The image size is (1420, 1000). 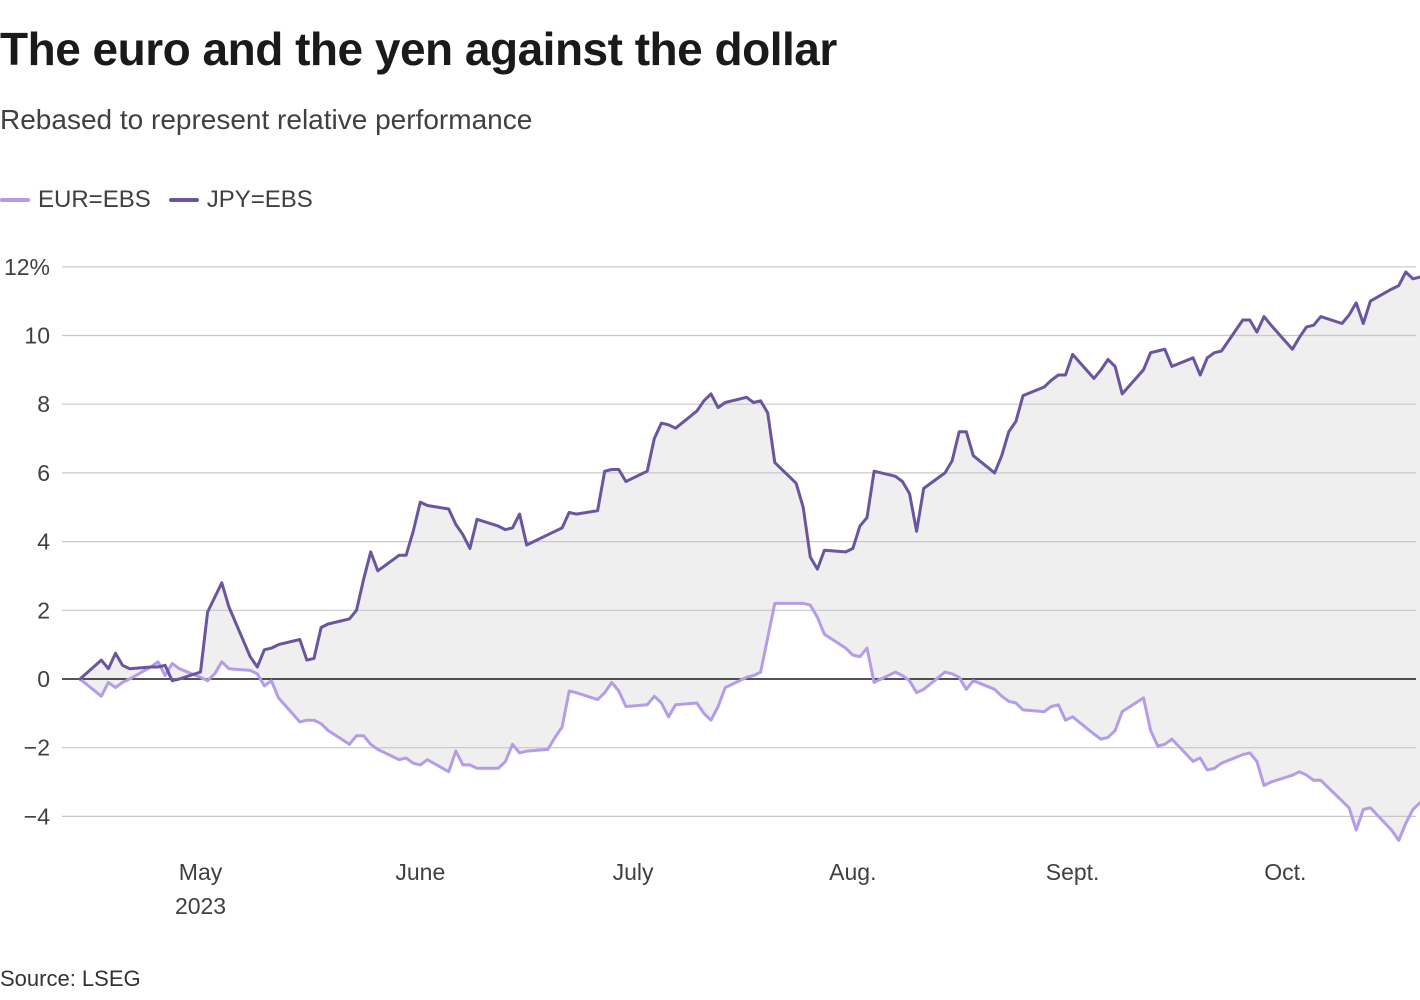 I want to click on y-tick-label: −2, so click(x=37, y=748).